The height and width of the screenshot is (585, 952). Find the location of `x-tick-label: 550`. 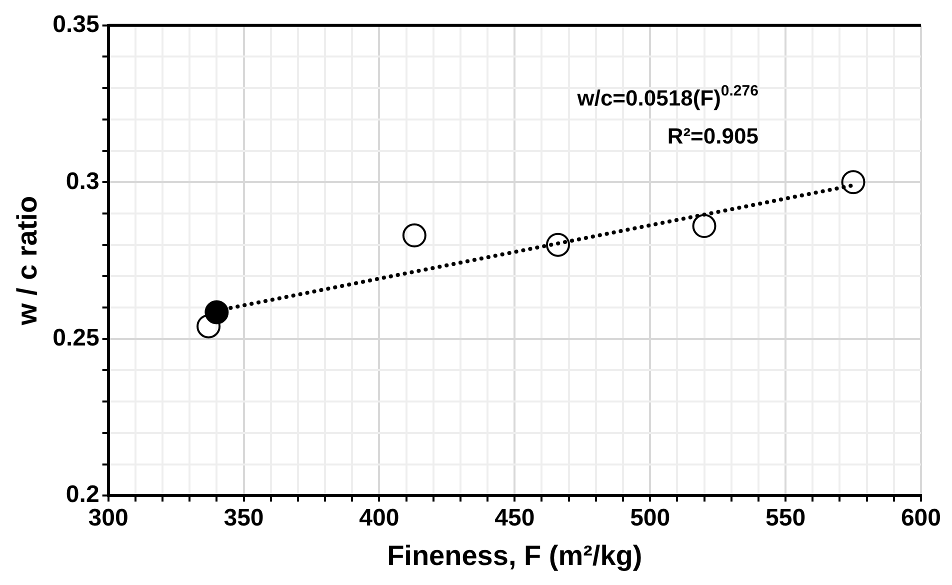

x-tick-label: 550 is located at coordinates (786, 518).